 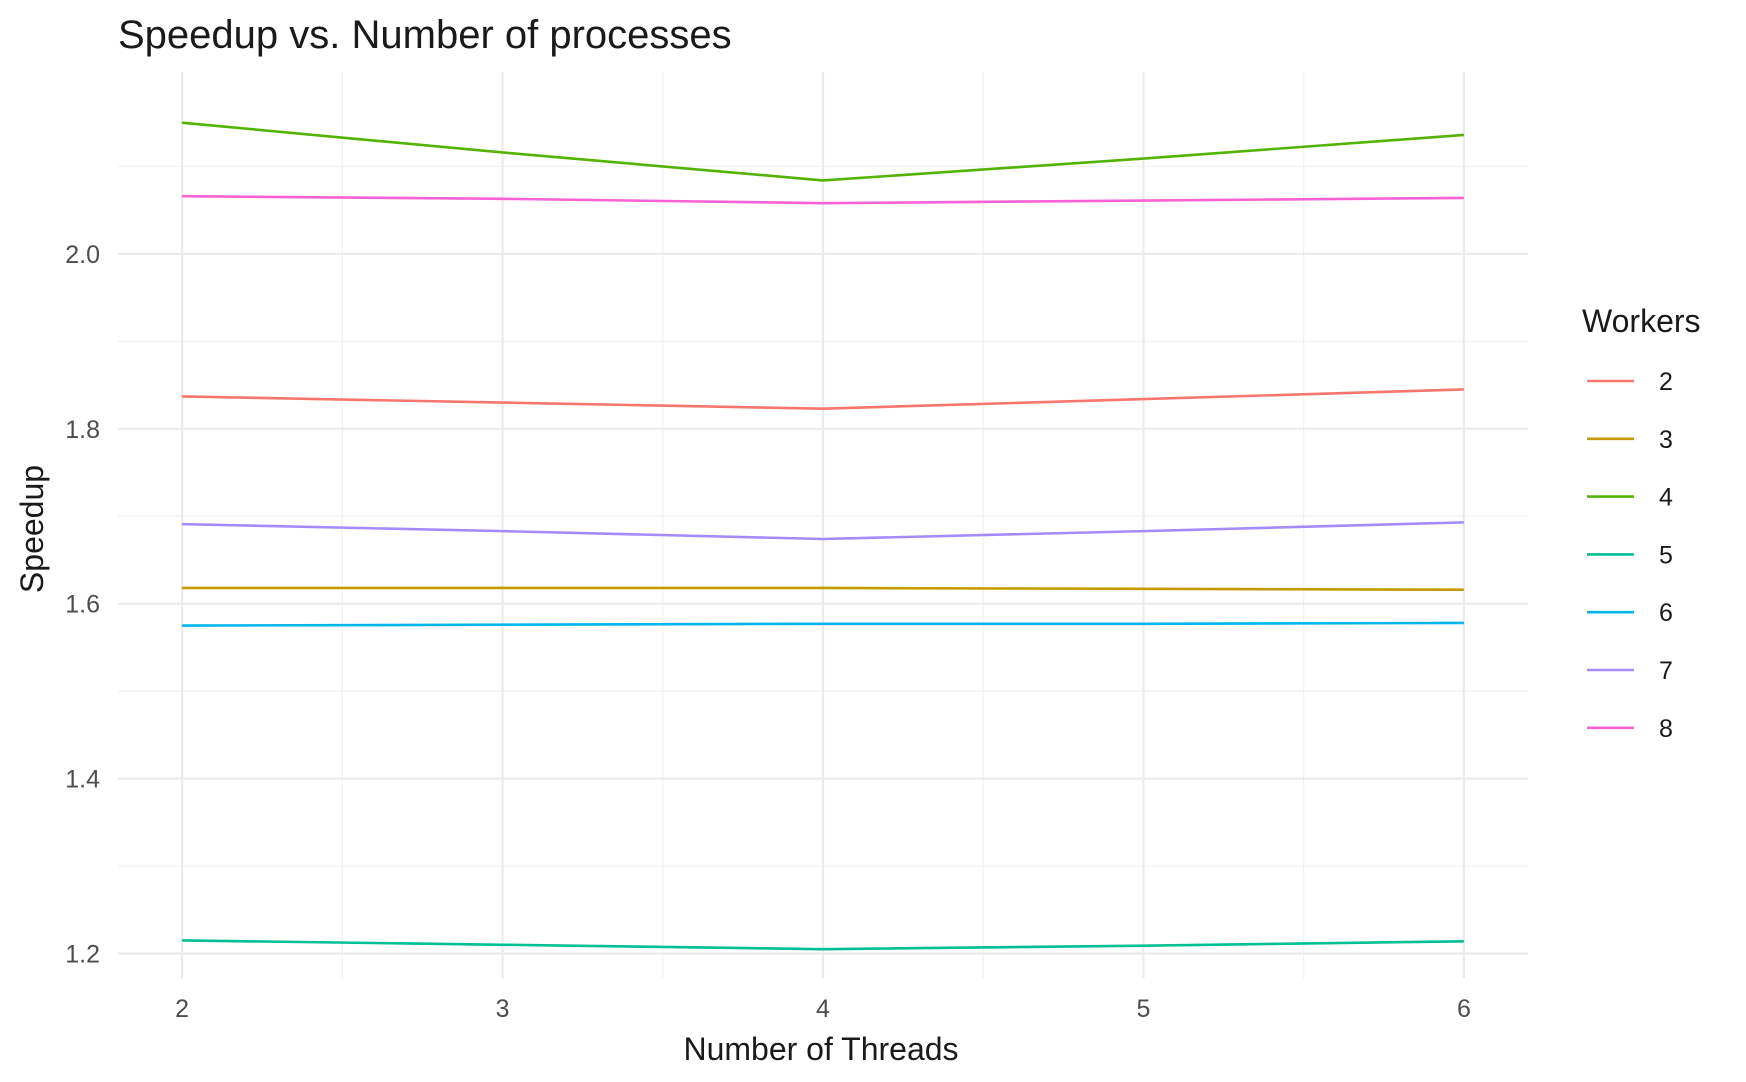 What do you see at coordinates (1666, 440) in the screenshot?
I see `legend-label: 3` at bounding box center [1666, 440].